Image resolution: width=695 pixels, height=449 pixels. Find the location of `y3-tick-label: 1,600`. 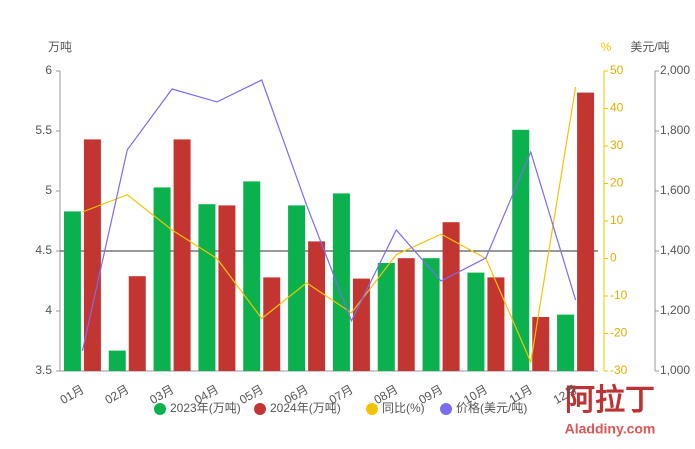

y3-tick-label: 1,600 is located at coordinates (675, 190).